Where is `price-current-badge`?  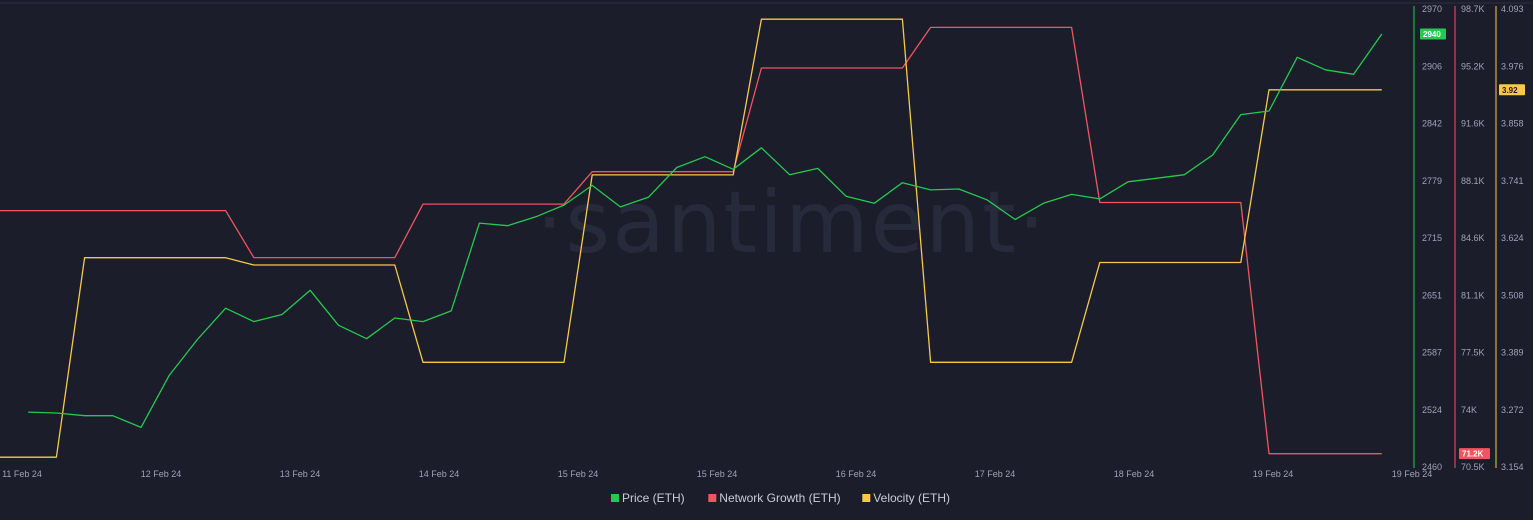
price-current-badge is located at coordinates (1433, 34).